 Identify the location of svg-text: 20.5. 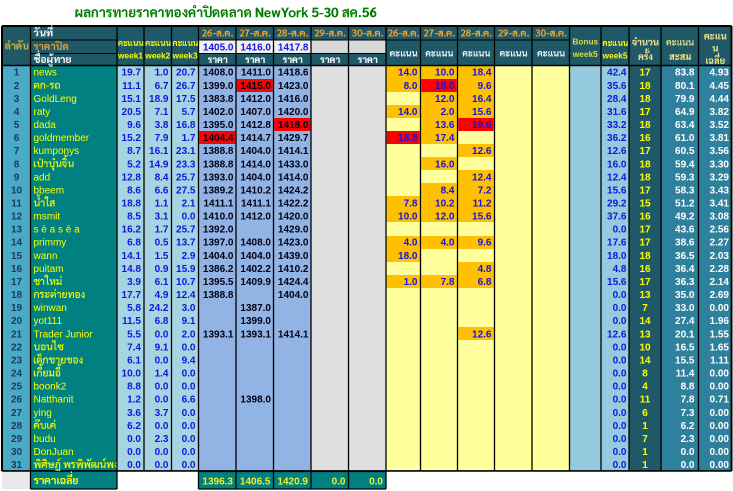
(132, 112).